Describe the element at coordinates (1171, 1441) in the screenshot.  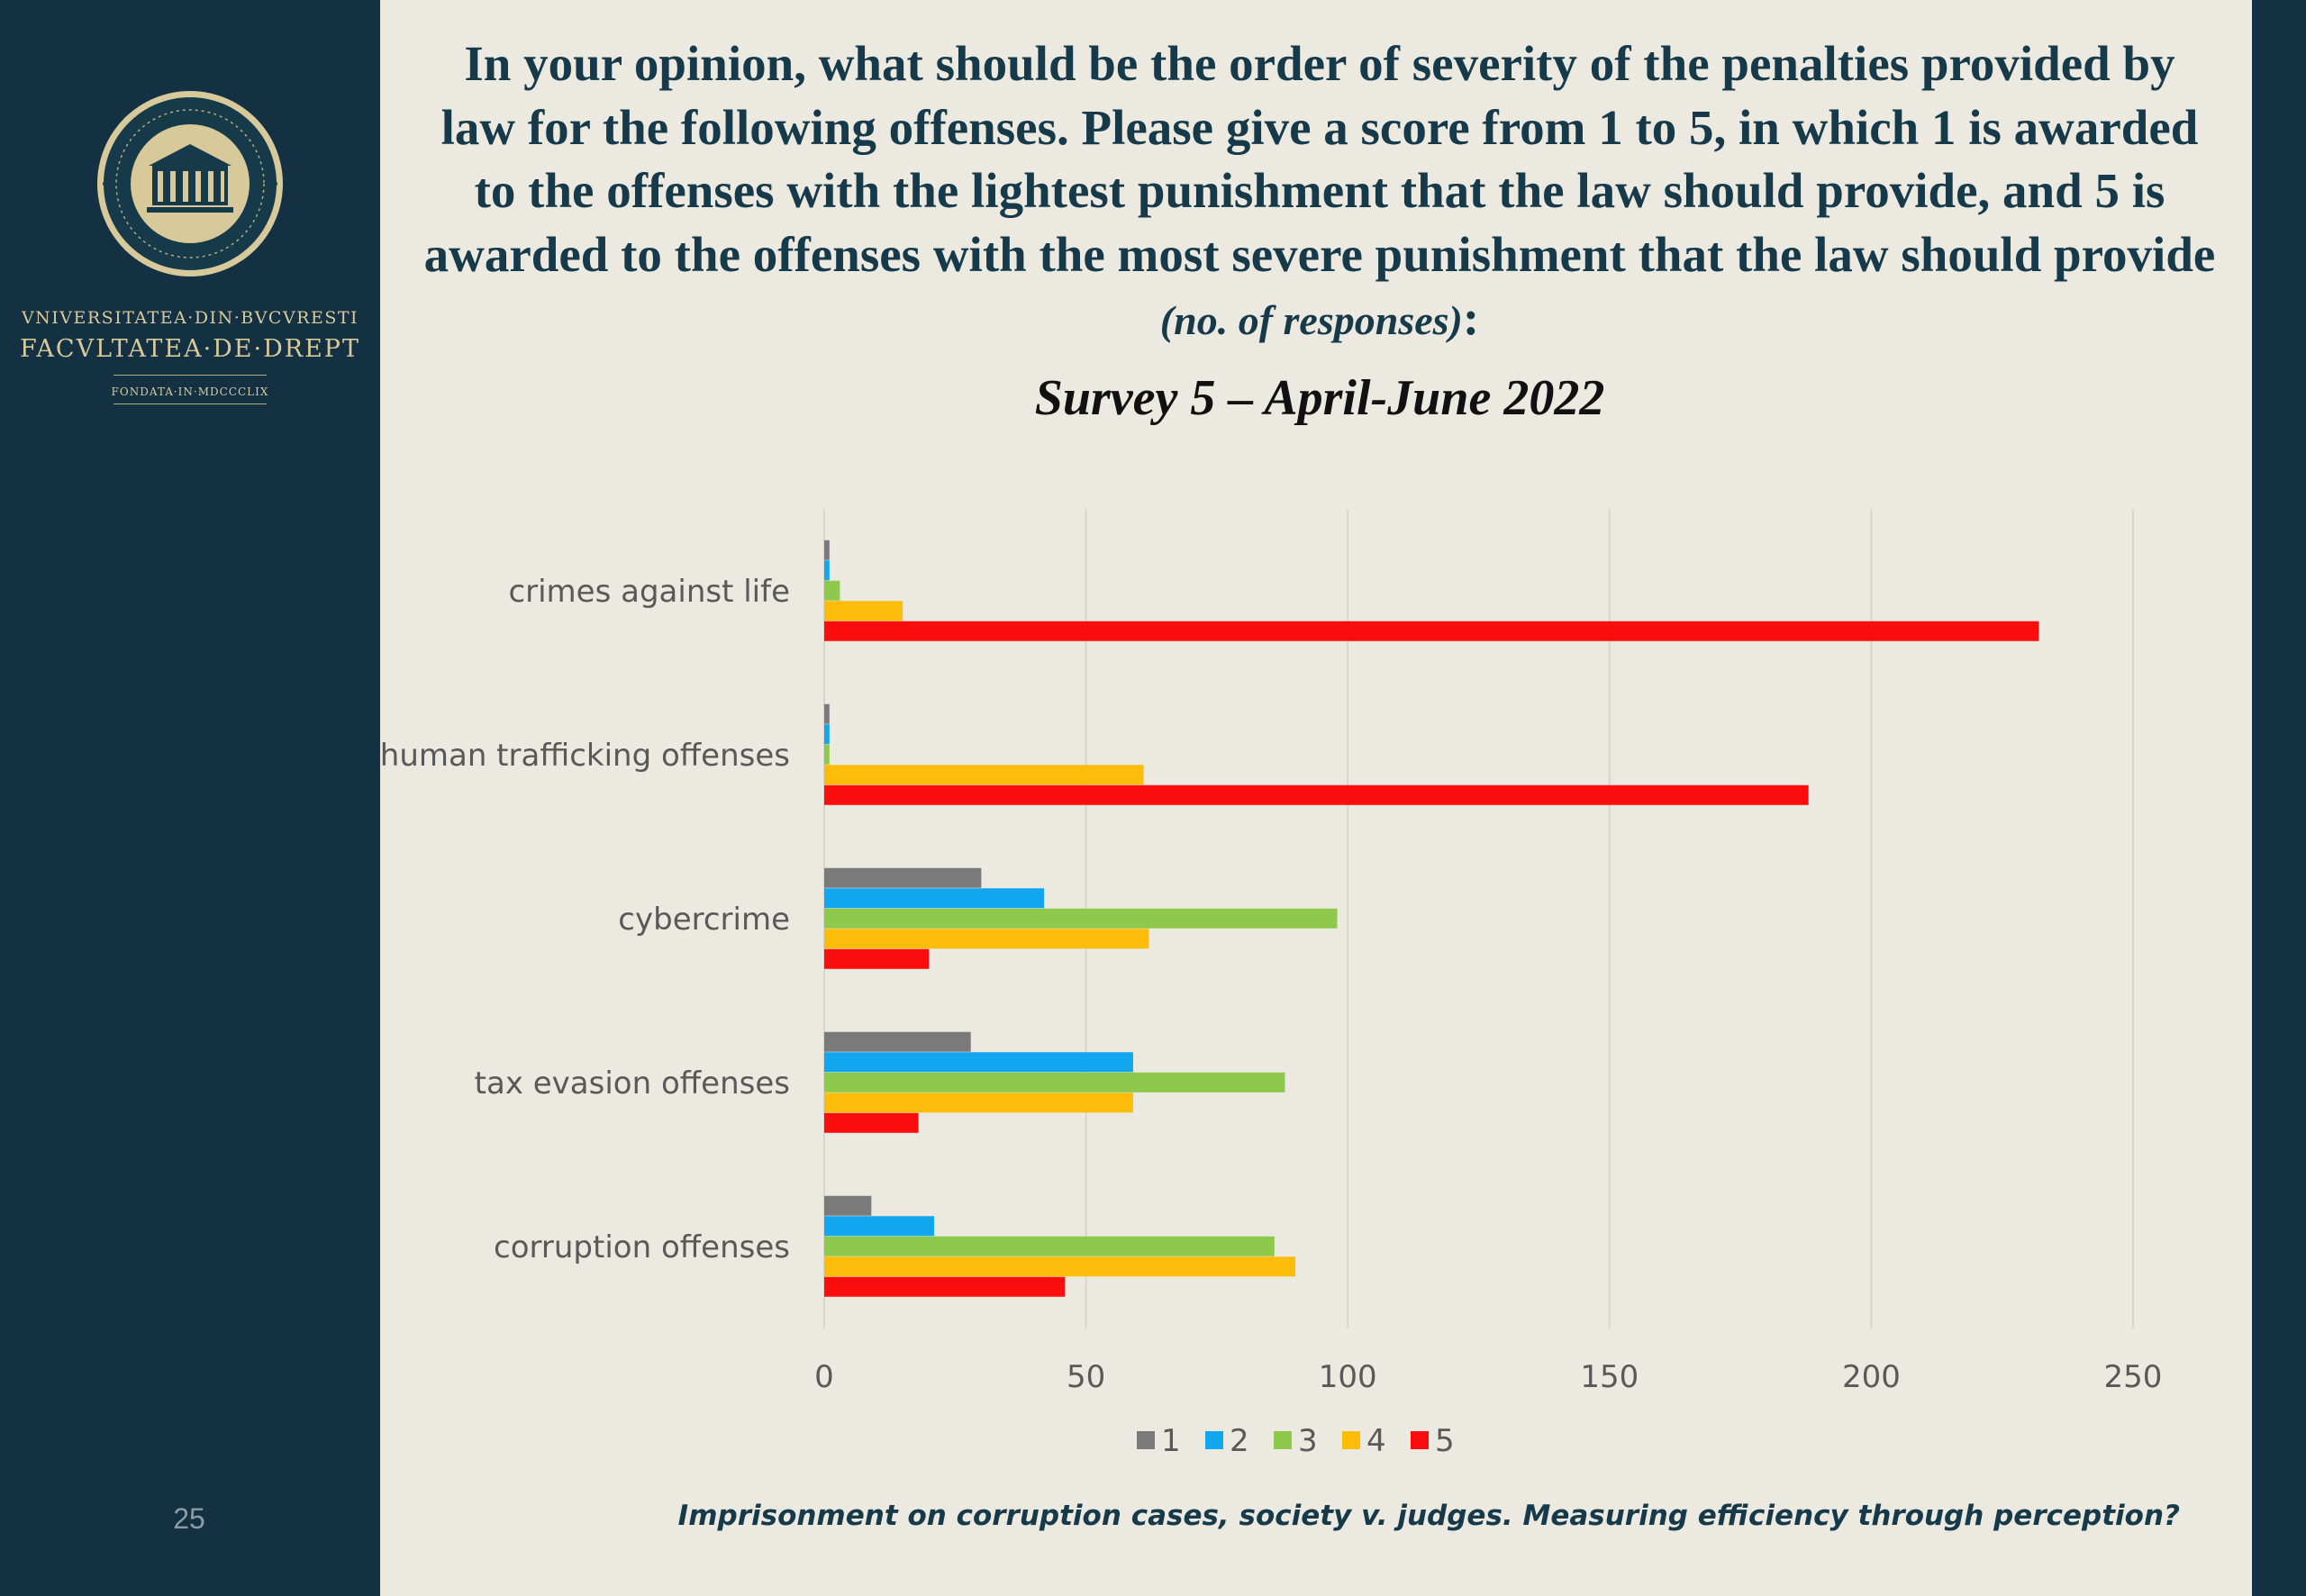
I see `legend-label: 1` at that location.